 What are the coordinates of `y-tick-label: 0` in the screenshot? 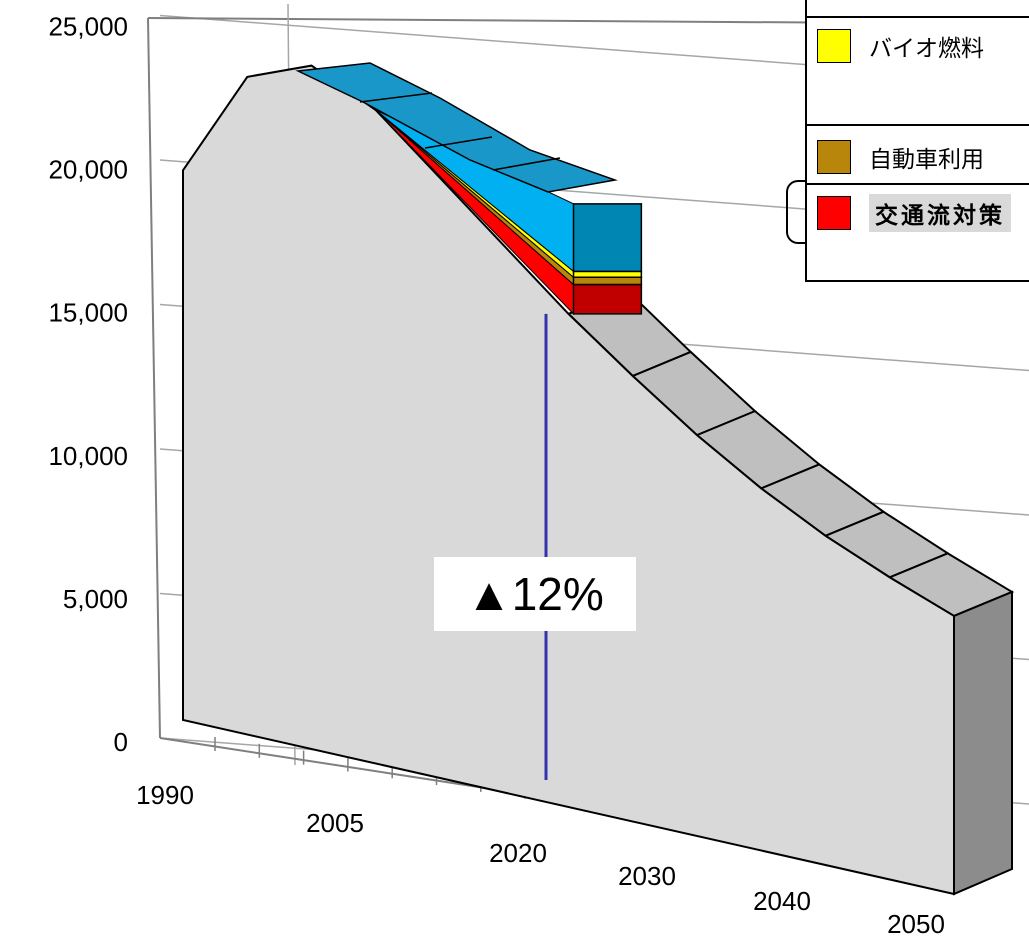 It's located at (121, 742).